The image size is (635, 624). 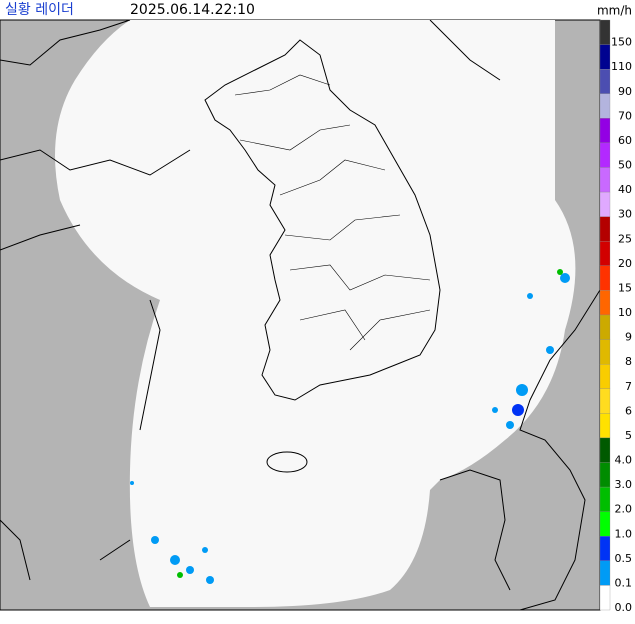 What do you see at coordinates (614, 11) in the screenshot?
I see `unit-label: mm/h` at bounding box center [614, 11].